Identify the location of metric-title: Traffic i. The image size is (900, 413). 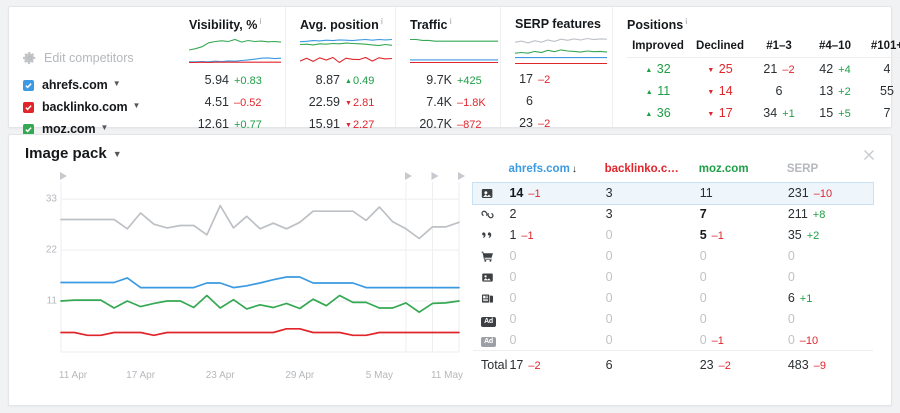
(455, 24).